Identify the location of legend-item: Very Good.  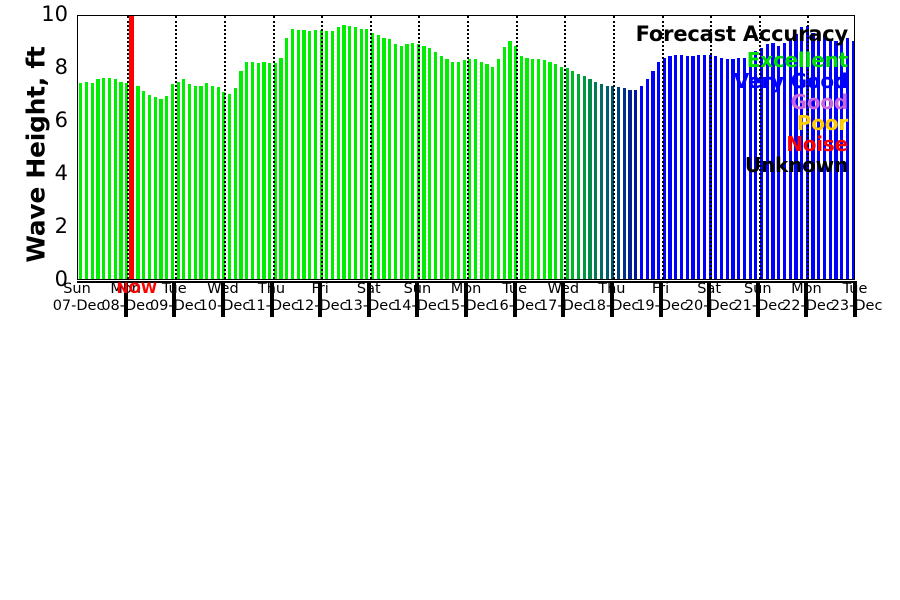
(790, 81).